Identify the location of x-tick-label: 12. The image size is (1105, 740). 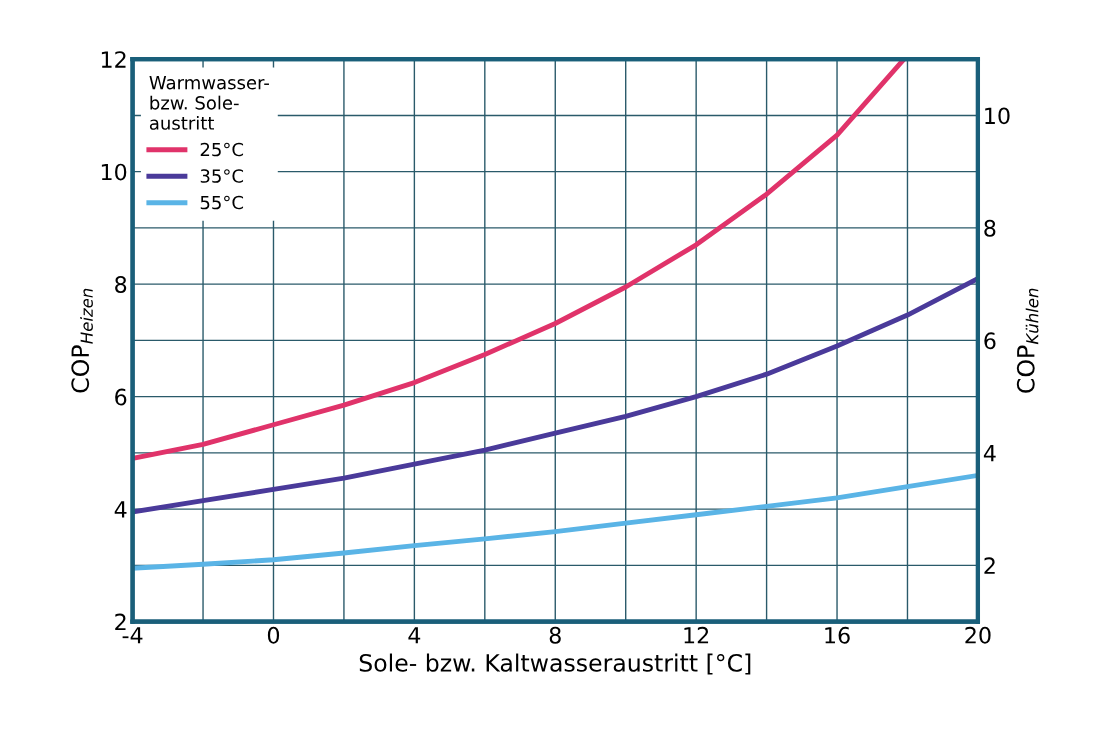
(696, 635).